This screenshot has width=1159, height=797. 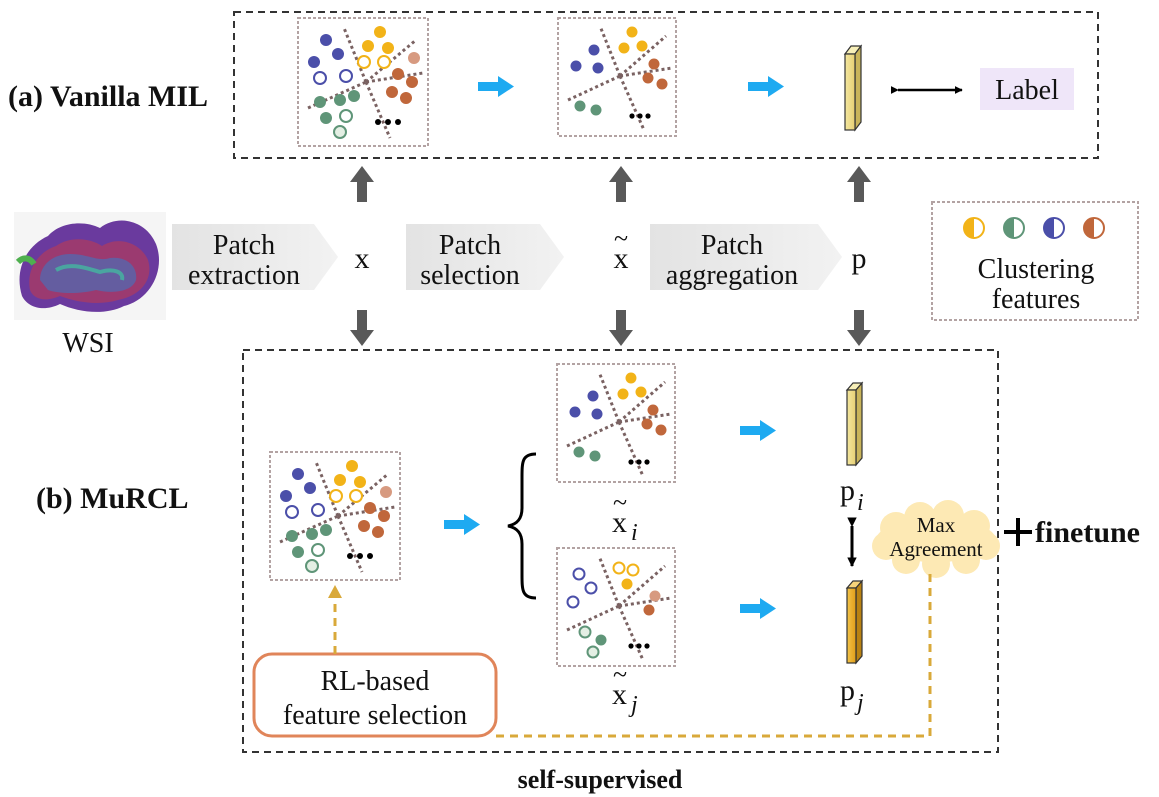 What do you see at coordinates (617, 77) in the screenshot?
I see `vanilla-cluster-plot-selected` at bounding box center [617, 77].